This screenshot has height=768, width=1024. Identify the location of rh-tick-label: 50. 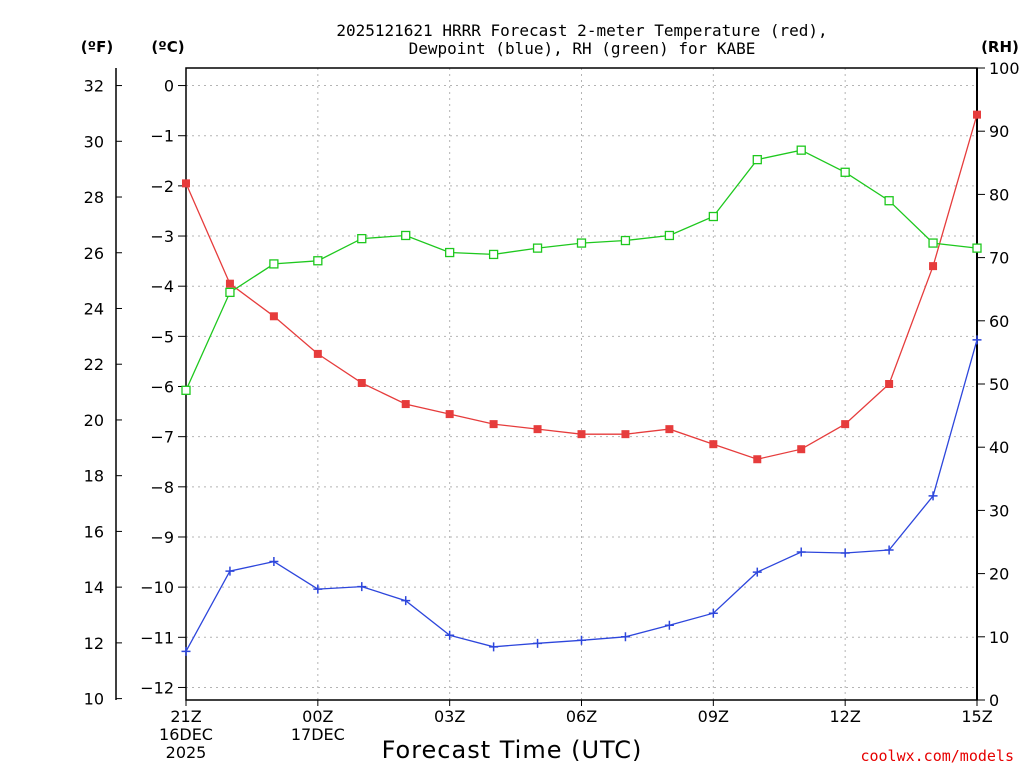
(999, 384).